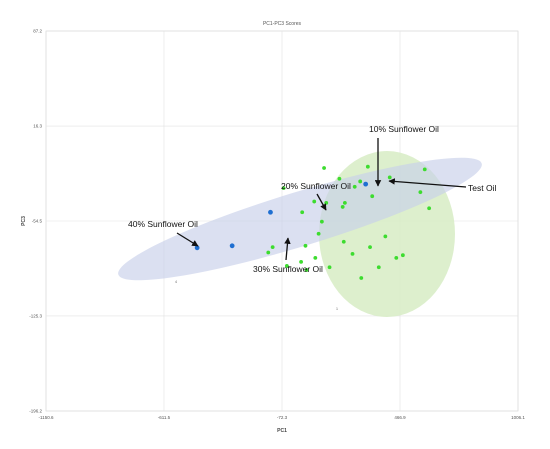 Image resolution: width=550 pixels, height=449 pixels. Describe the element at coordinates (35, 411) in the screenshot. I see `y-tick-label: -196.2` at that location.